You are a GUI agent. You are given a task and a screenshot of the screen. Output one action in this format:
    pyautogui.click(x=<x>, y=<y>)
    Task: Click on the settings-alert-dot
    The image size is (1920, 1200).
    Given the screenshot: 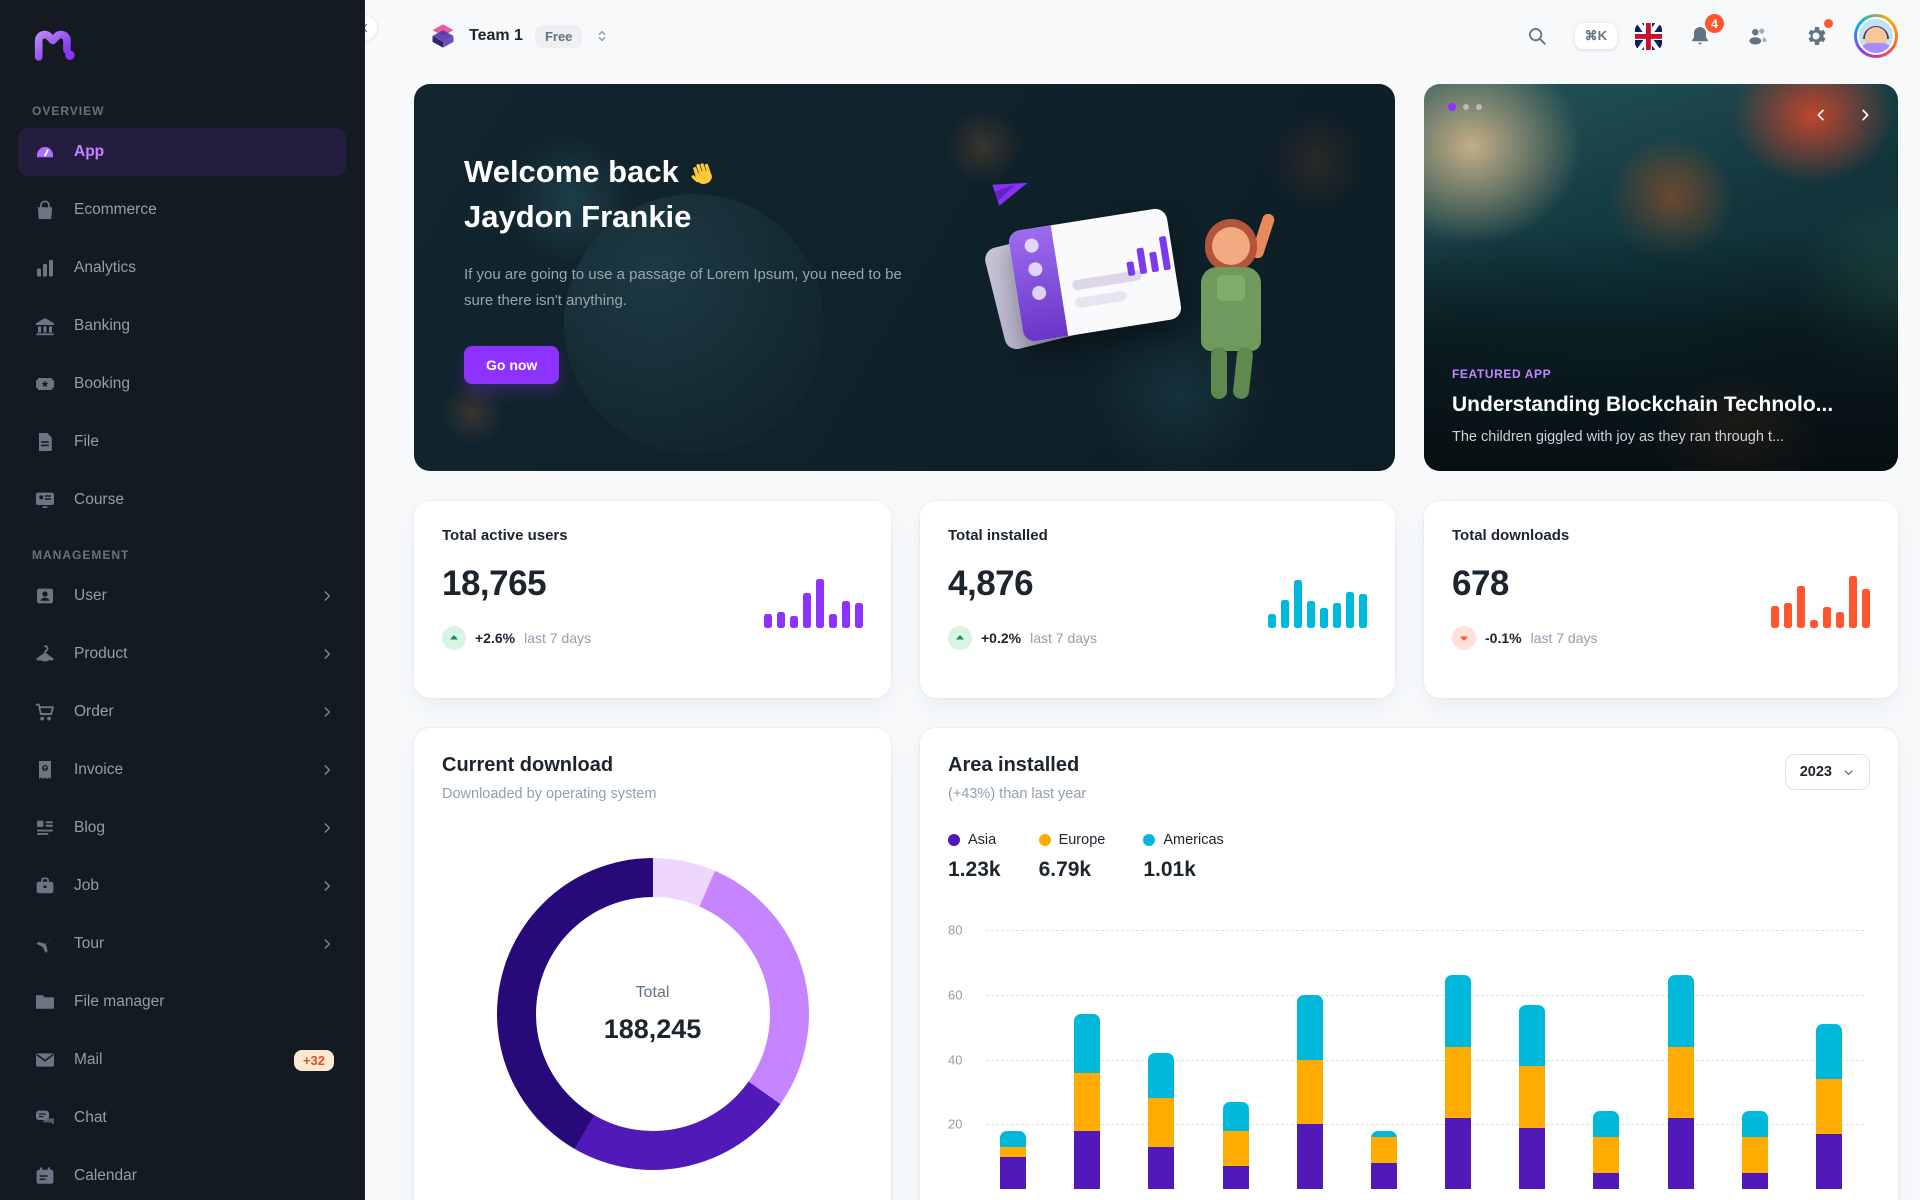 What is the action you would take?
    pyautogui.click(x=1828, y=23)
    